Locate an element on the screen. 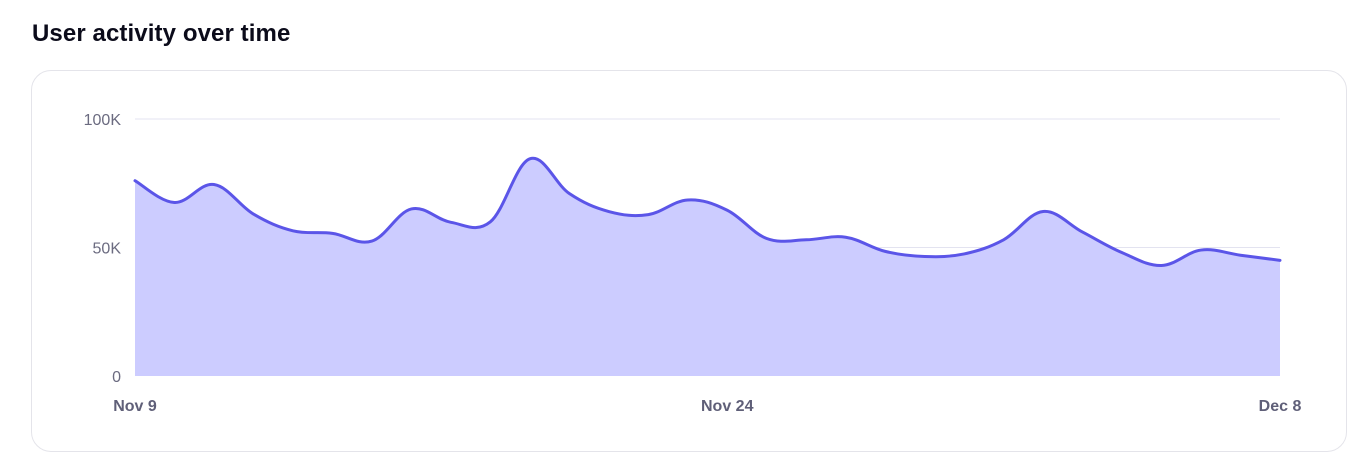  x-axis-ticks: Nov 9 Nov 24 Dec 8 is located at coordinates (707, 406).